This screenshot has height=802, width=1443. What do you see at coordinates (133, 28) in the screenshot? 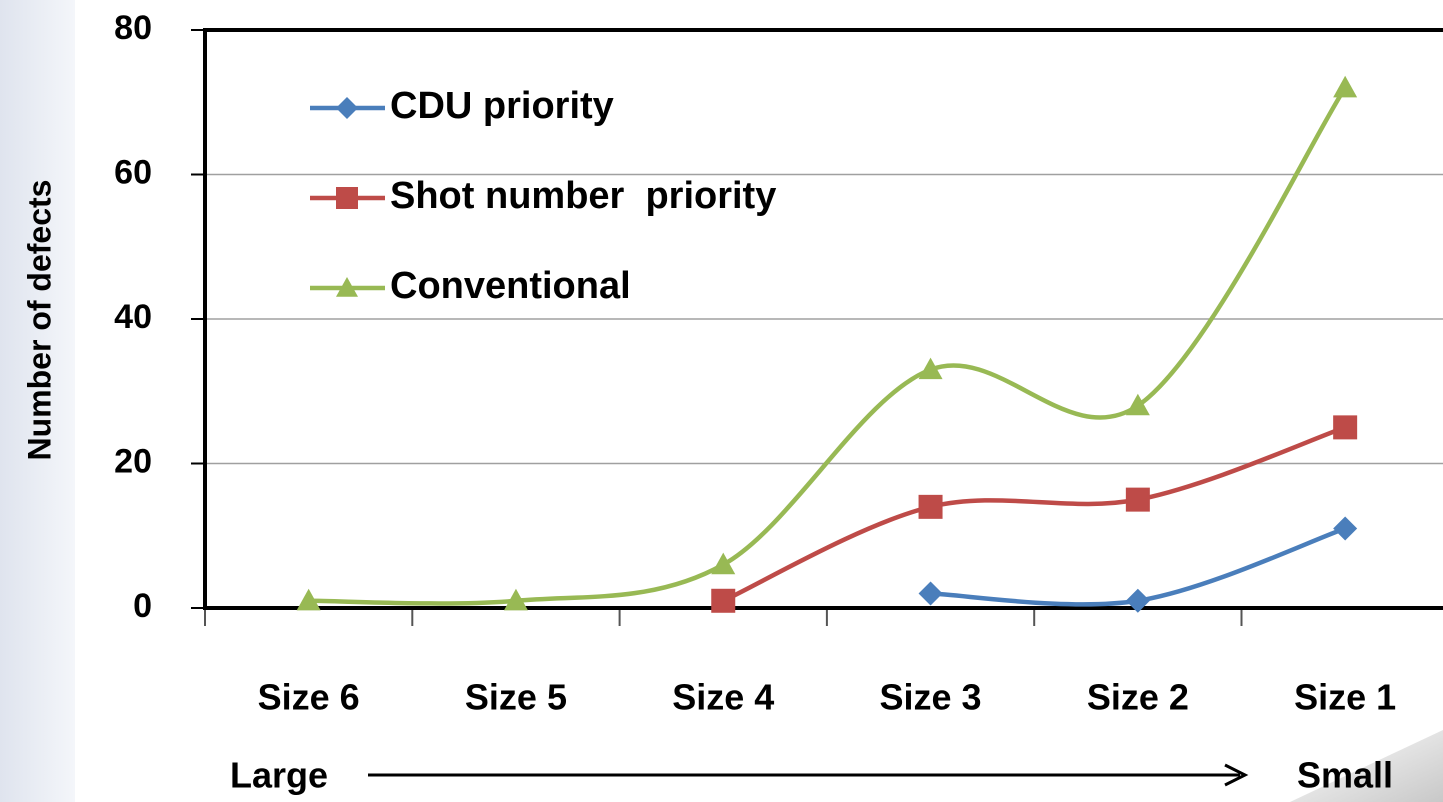
I see `y-tick-label: 80` at bounding box center [133, 28].